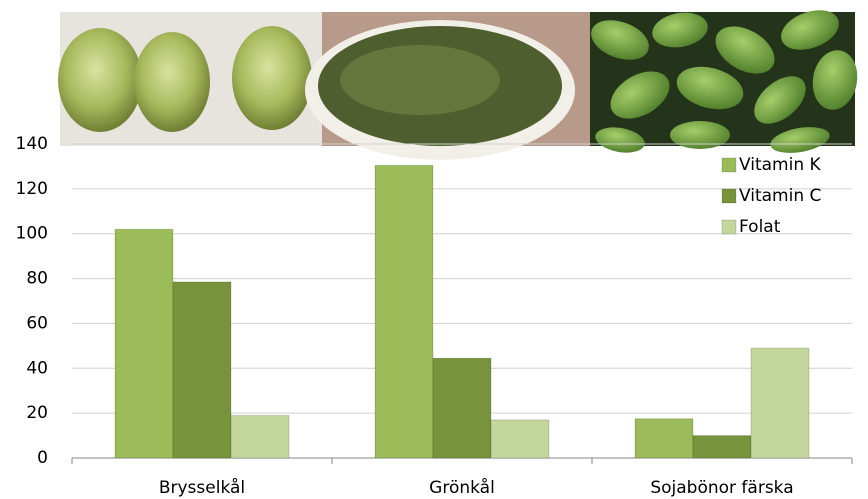 The width and height of the screenshot is (868, 499). What do you see at coordinates (202, 487) in the screenshot?
I see `x-tick-label: Brysselkål` at bounding box center [202, 487].